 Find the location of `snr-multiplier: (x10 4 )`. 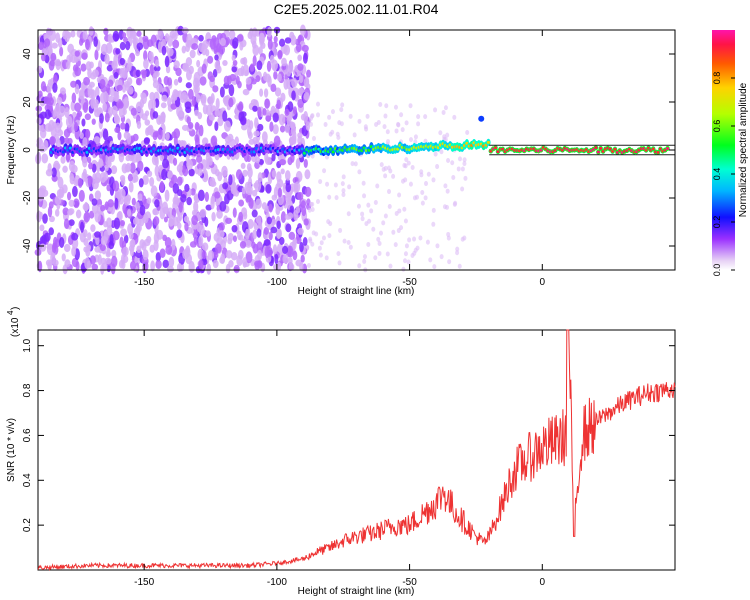

snr-multiplier: (x10 4 ) is located at coordinates (13, 322).